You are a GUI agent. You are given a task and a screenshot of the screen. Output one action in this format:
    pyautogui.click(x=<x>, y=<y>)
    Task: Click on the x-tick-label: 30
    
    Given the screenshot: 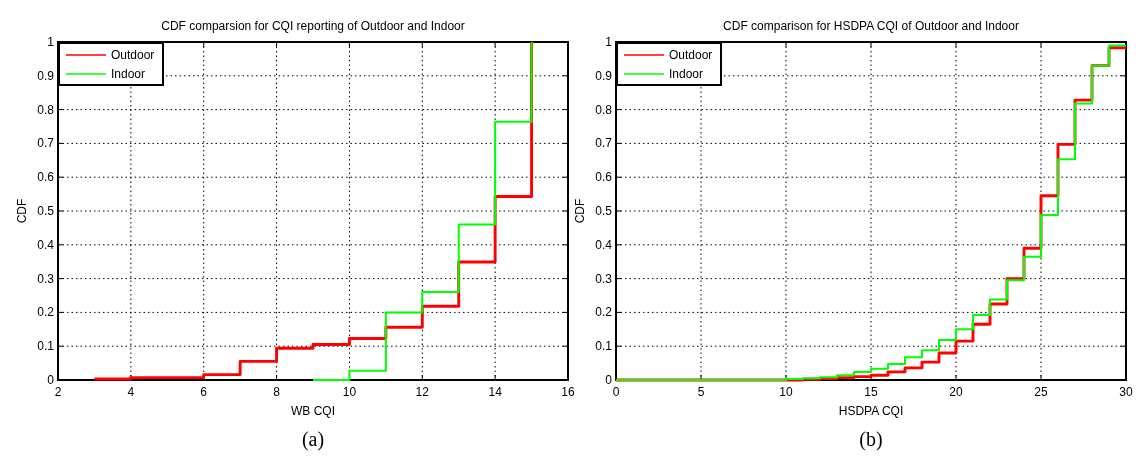 What is the action you would take?
    pyautogui.click(x=1126, y=392)
    